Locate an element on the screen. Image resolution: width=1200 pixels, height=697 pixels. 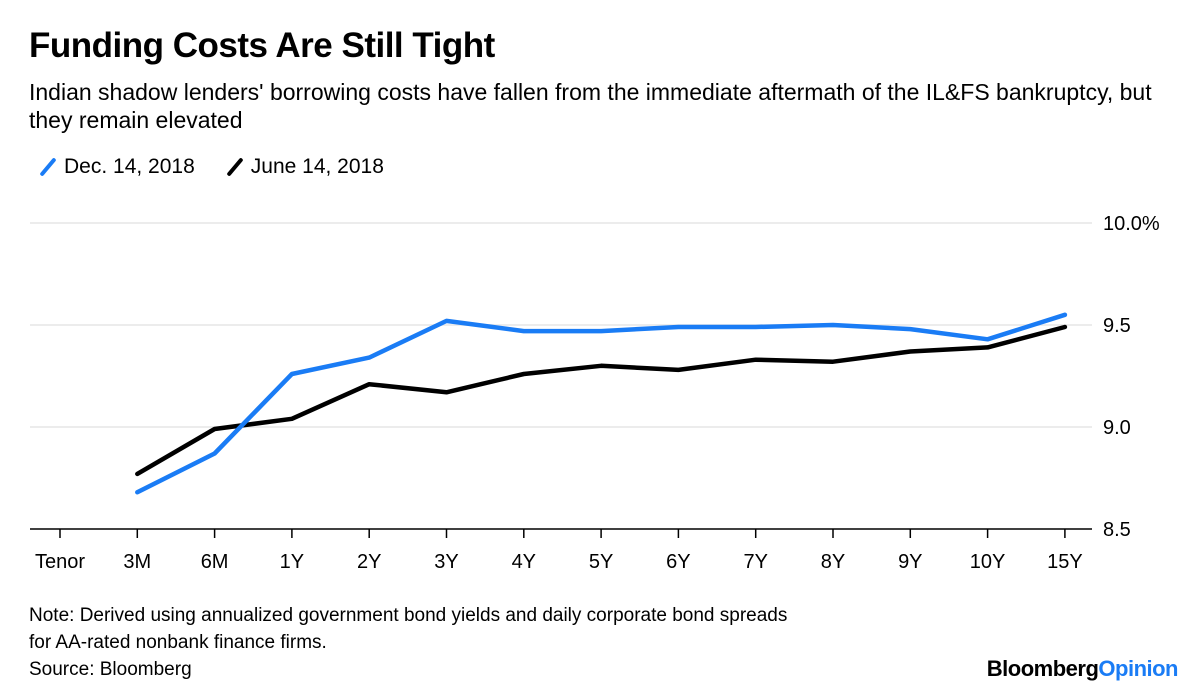
x-tick-label: 3Y is located at coordinates (446, 562).